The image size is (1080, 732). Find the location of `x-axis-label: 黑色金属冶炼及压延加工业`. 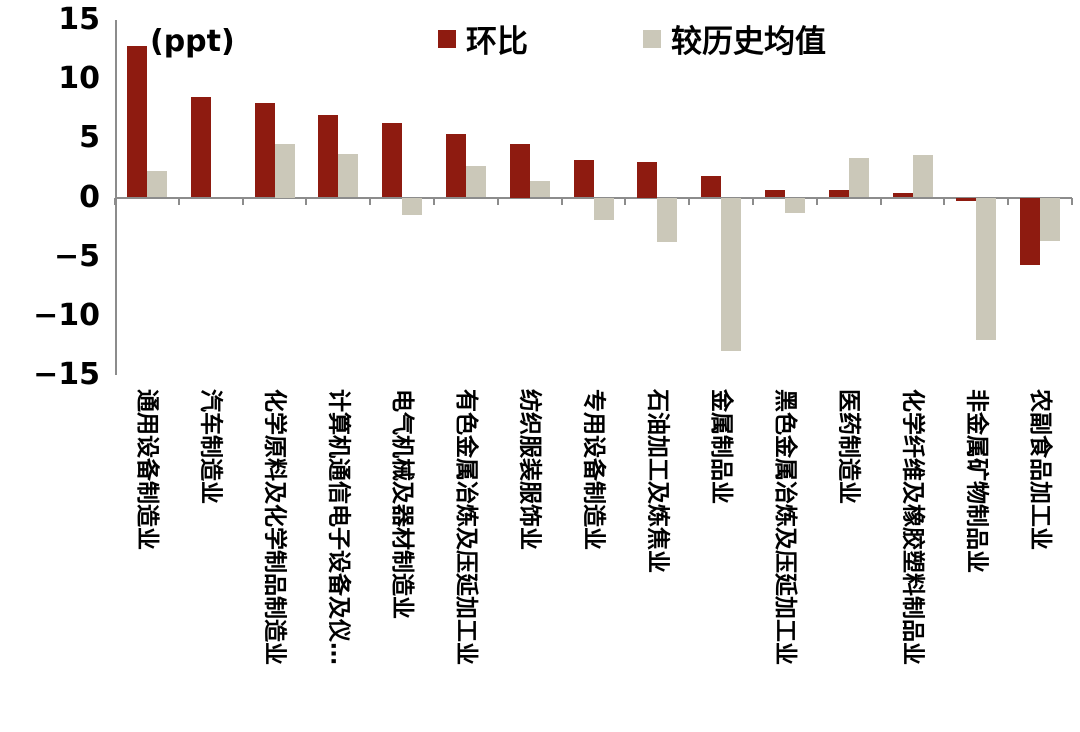

x-axis-label: 黑色金属冶炼及压延加工业 is located at coordinates (784, 527).